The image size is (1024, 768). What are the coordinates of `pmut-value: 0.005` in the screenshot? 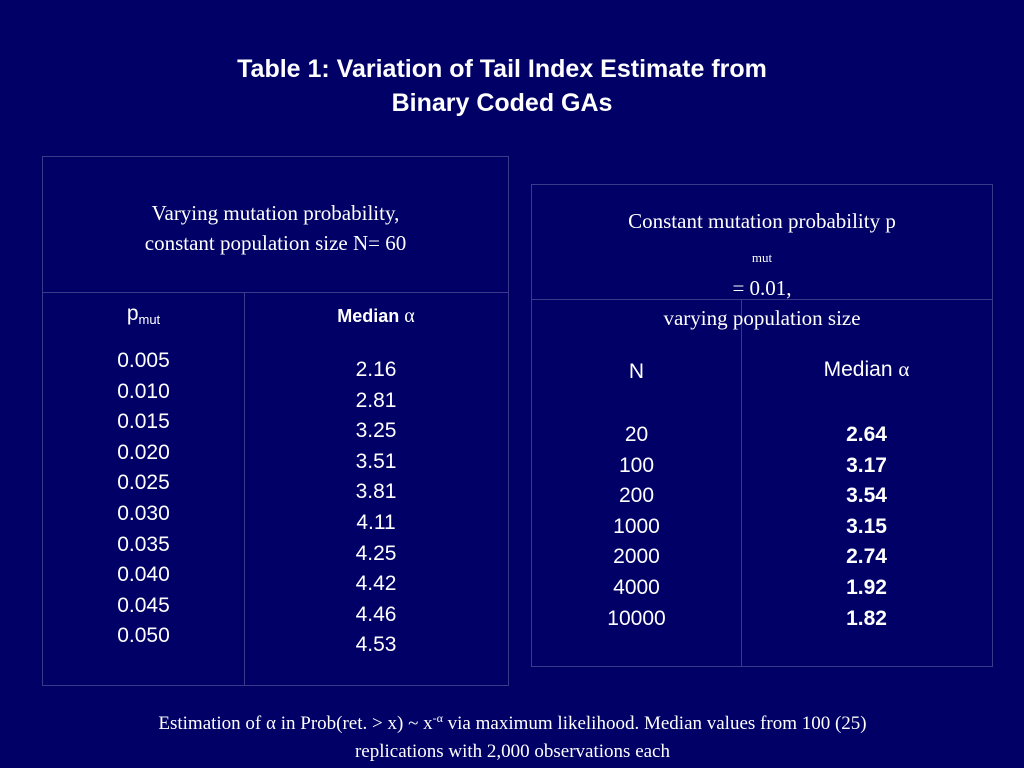 It's located at (143, 360).